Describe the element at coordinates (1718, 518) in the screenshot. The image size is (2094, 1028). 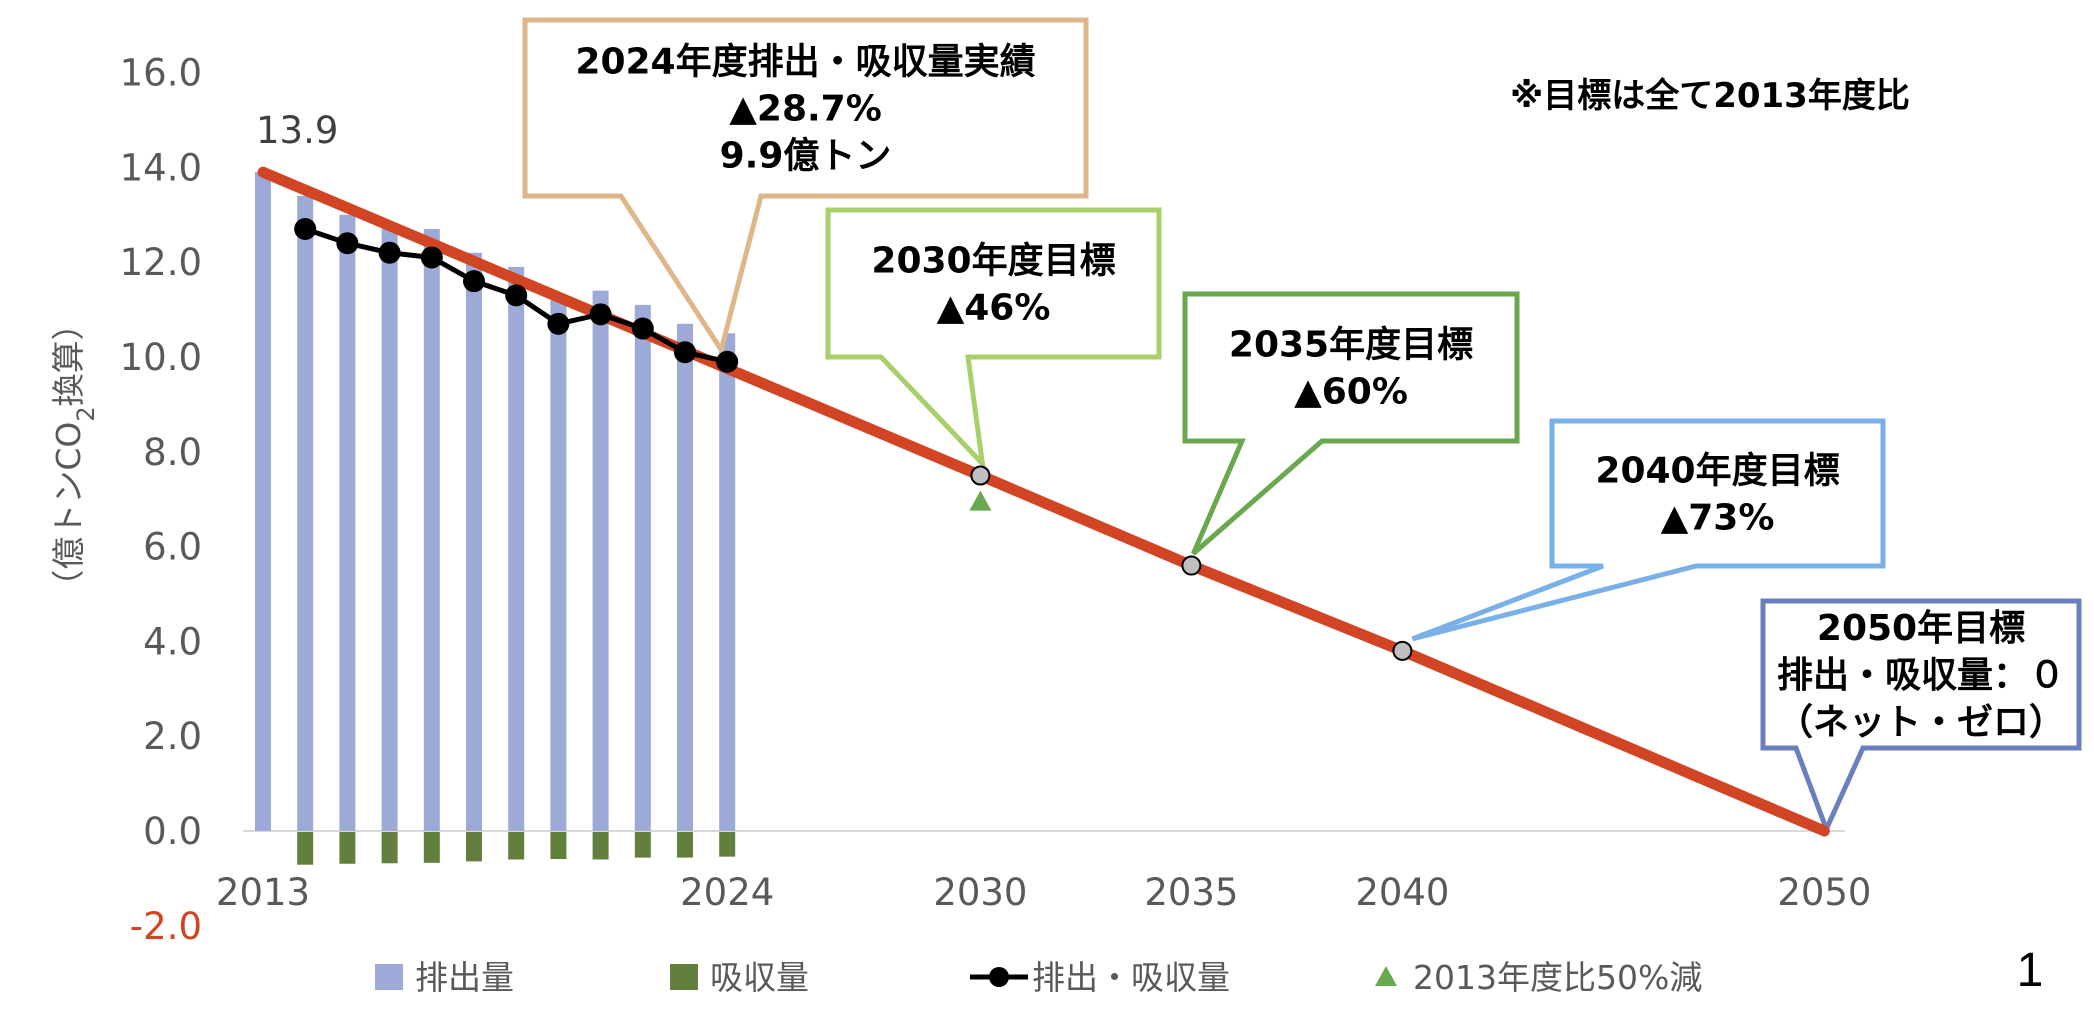
I see `callout-2040-line: ▲73%` at that location.